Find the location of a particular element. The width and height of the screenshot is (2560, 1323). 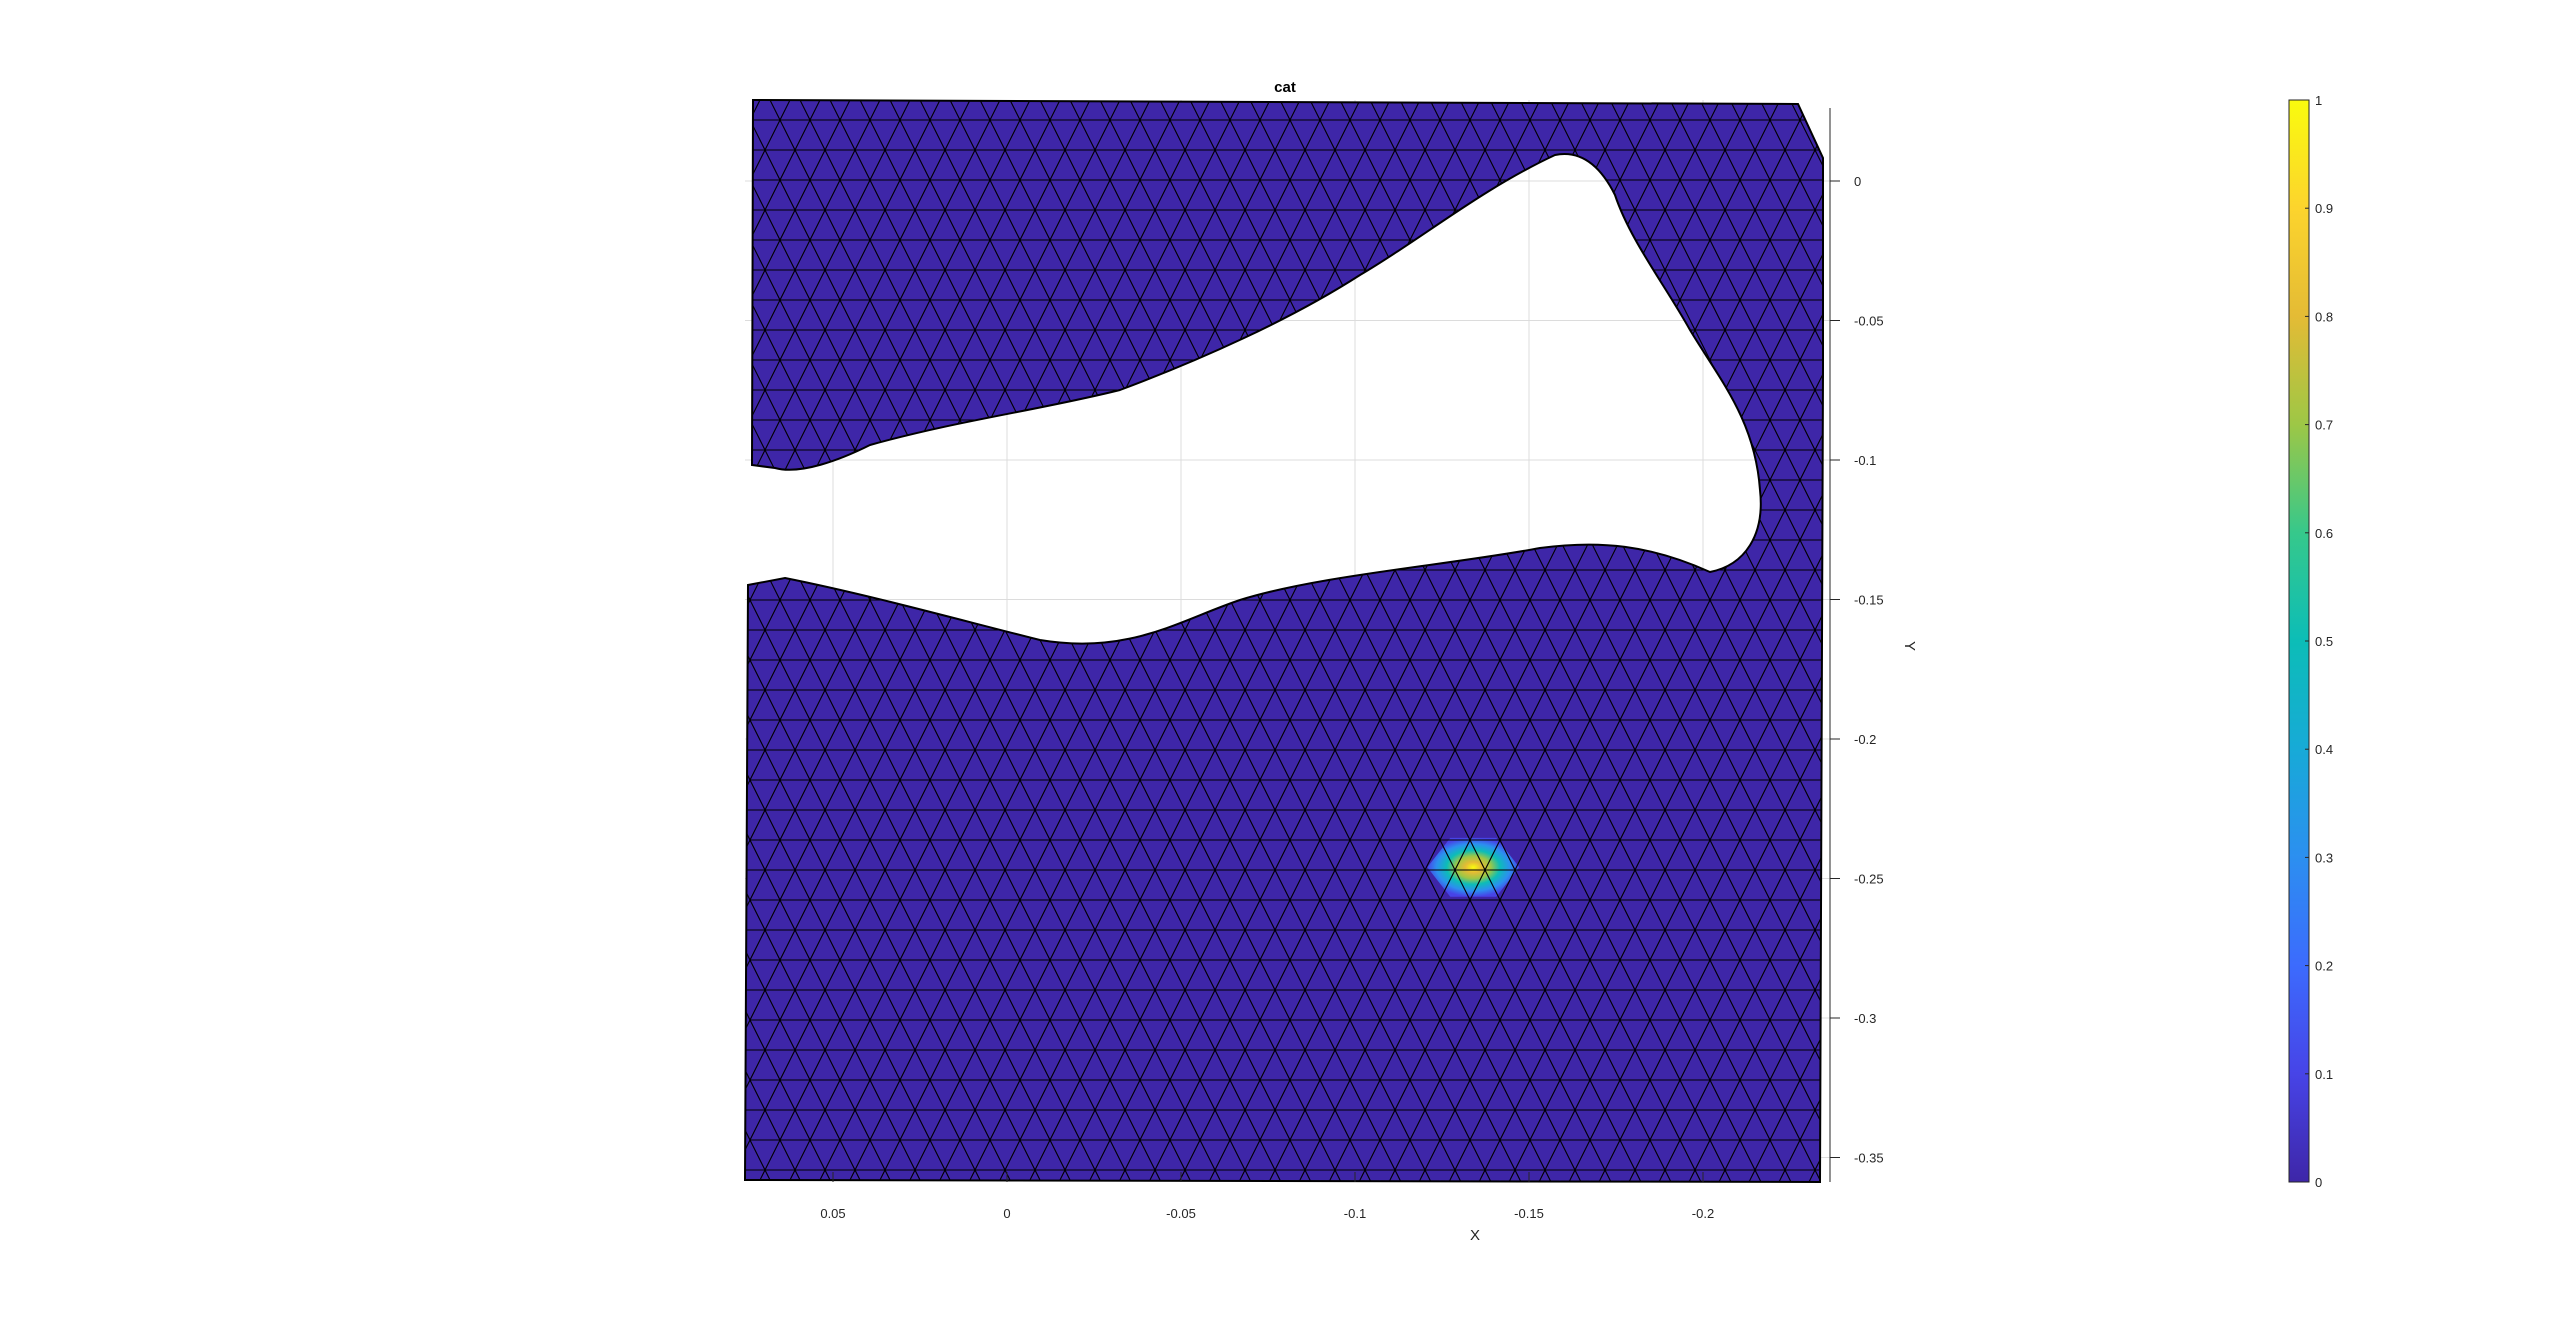

y-tick-label: -0.3 is located at coordinates (1865, 1018).